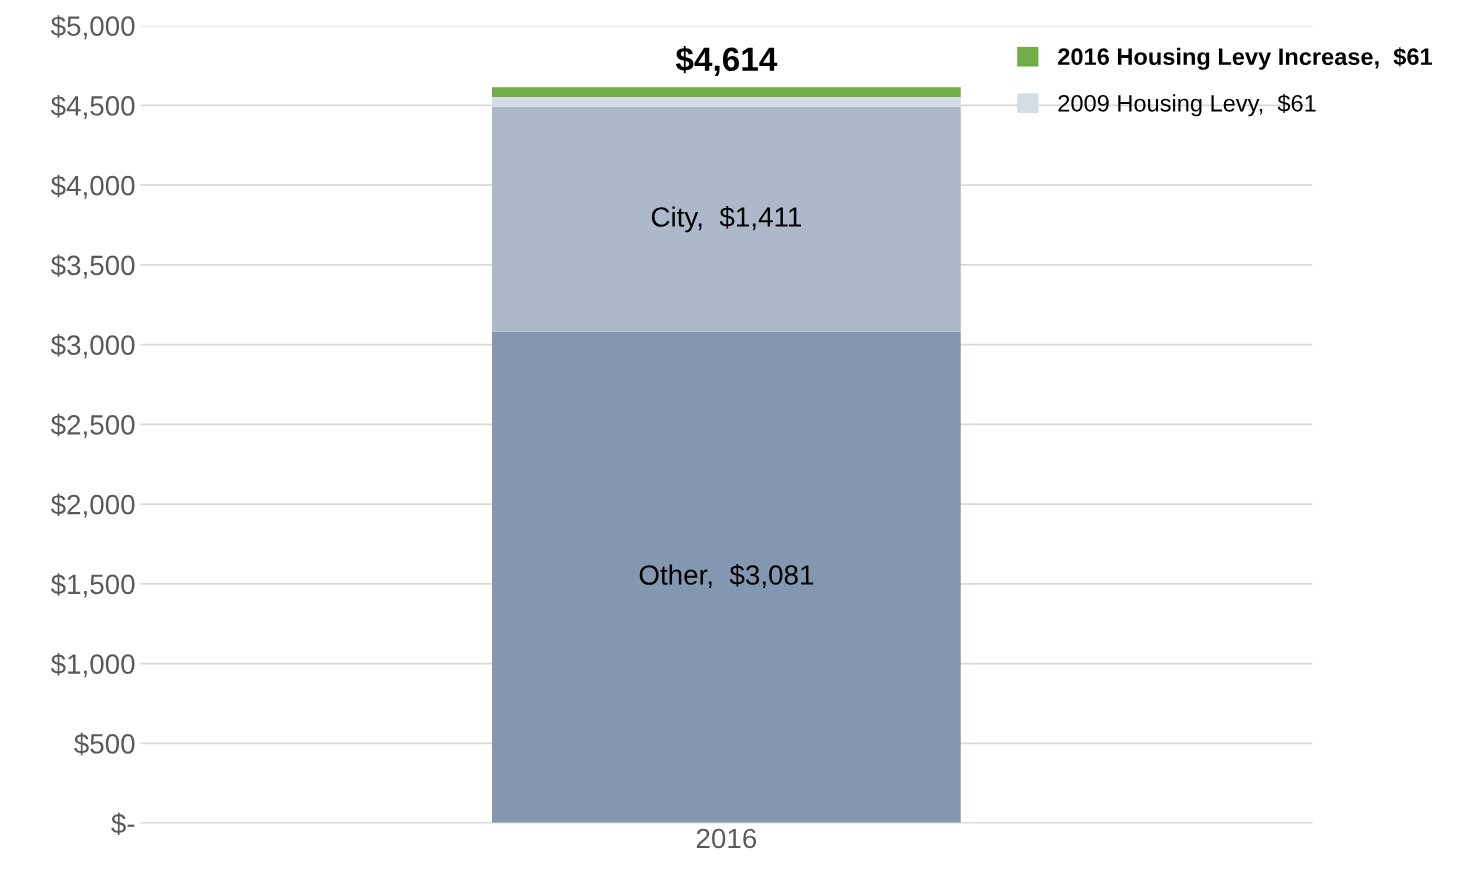  I want to click on text: Other, $3,081, so click(726, 576).